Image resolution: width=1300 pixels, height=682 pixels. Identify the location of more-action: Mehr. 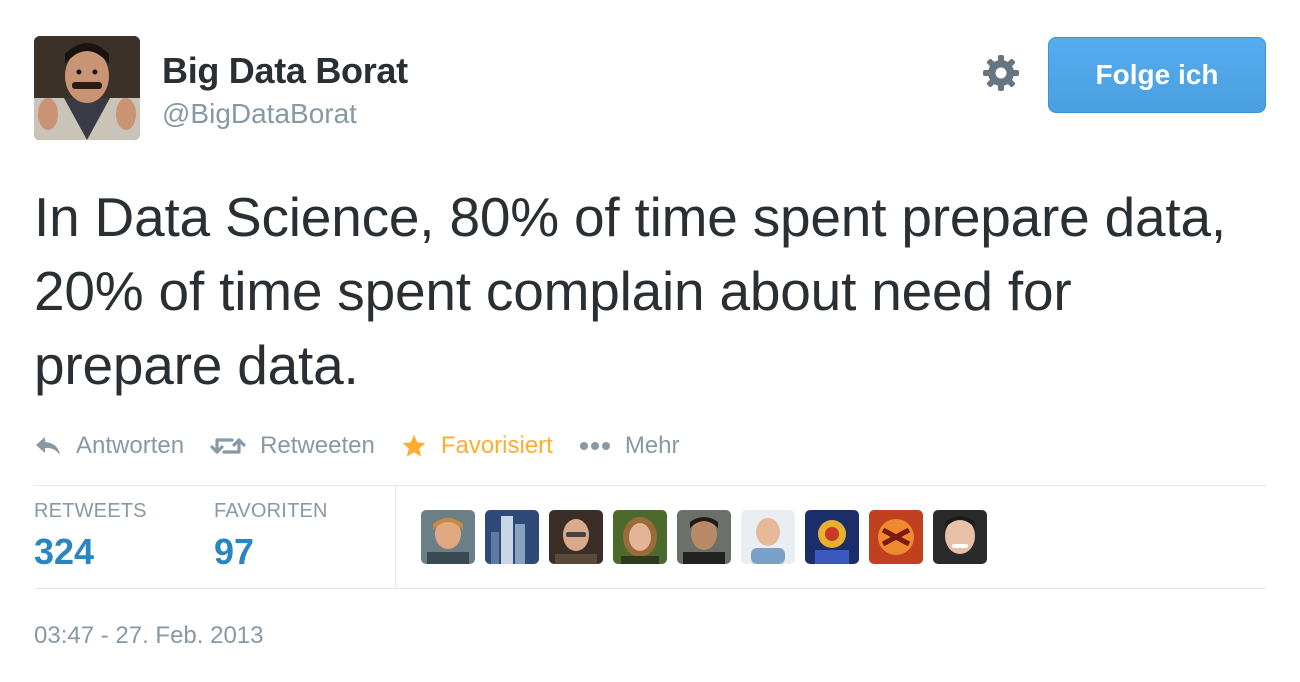
(629, 446).